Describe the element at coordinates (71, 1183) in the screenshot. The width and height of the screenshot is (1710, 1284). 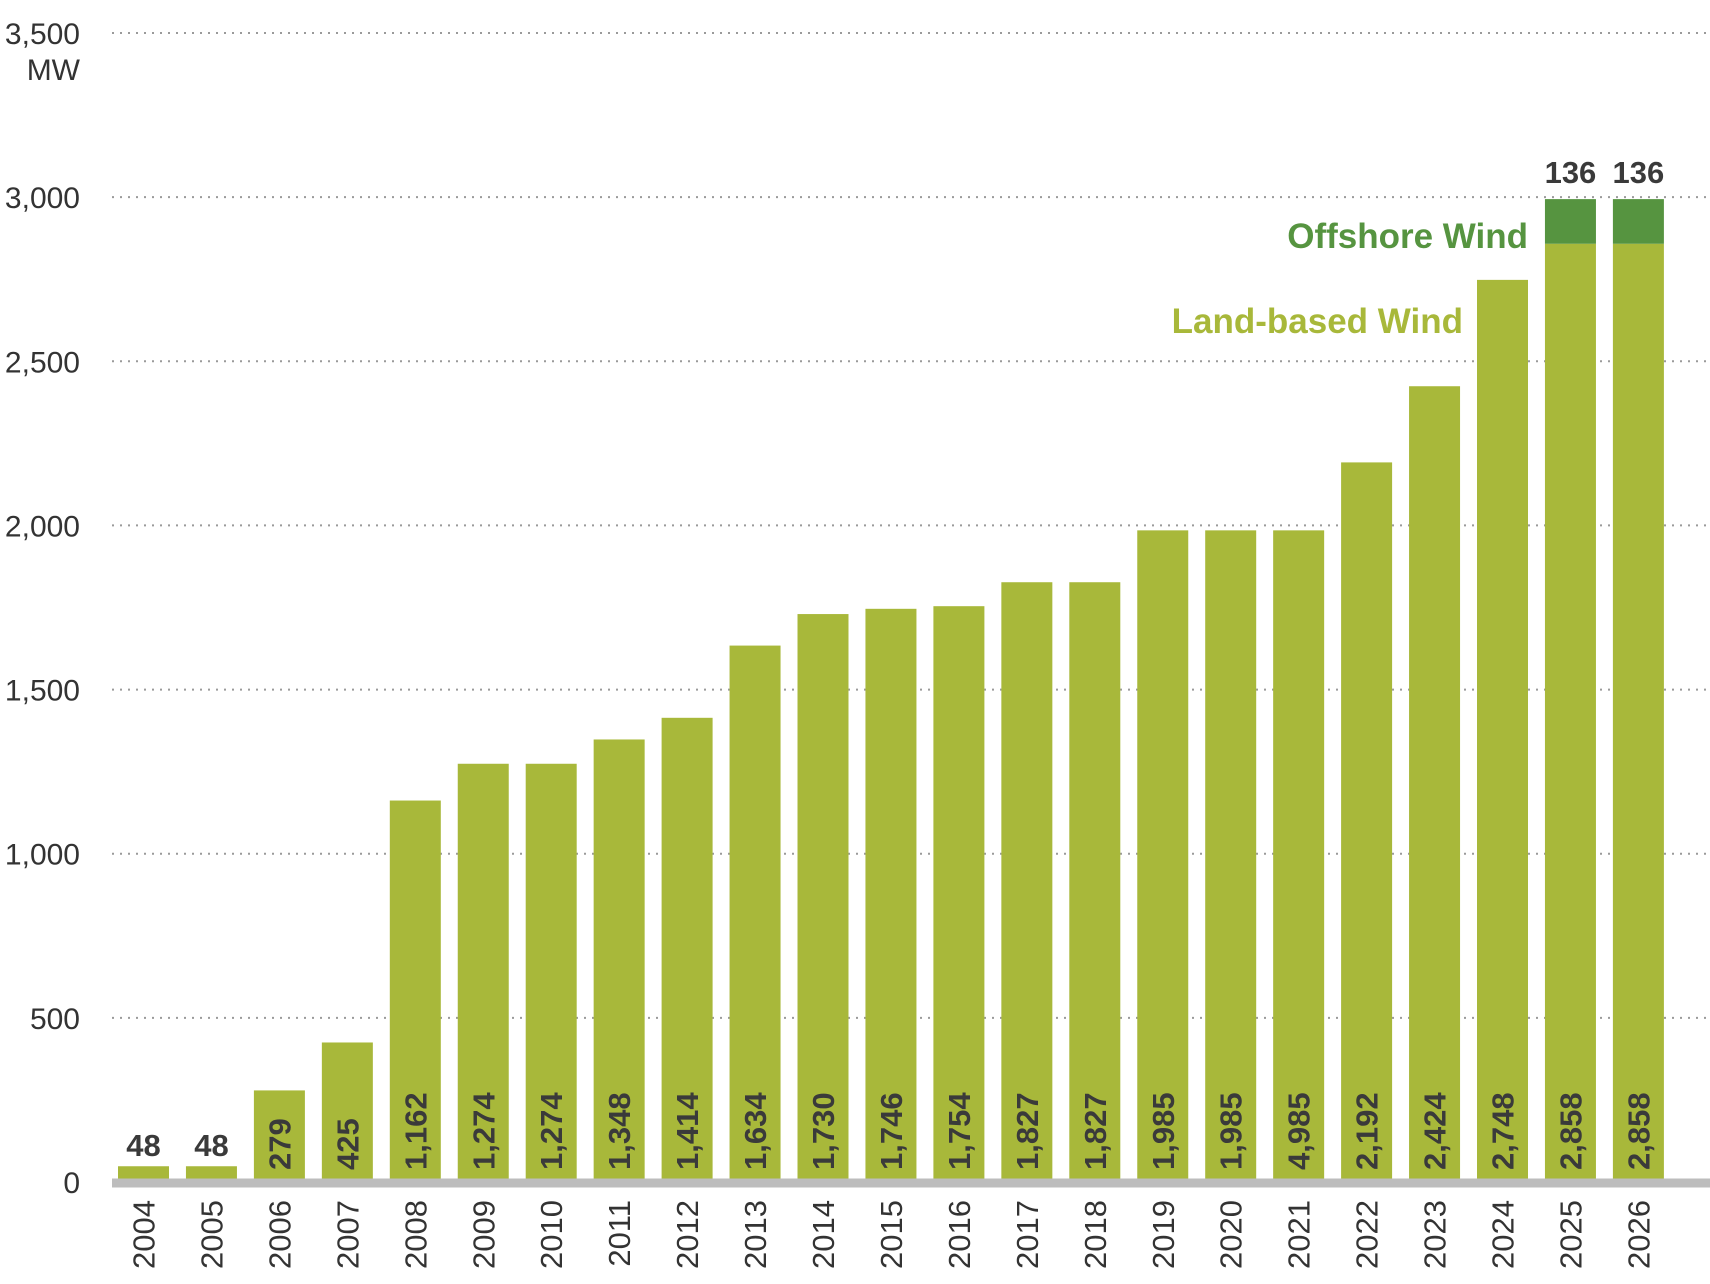
I see `y-tick-label: 0` at that location.